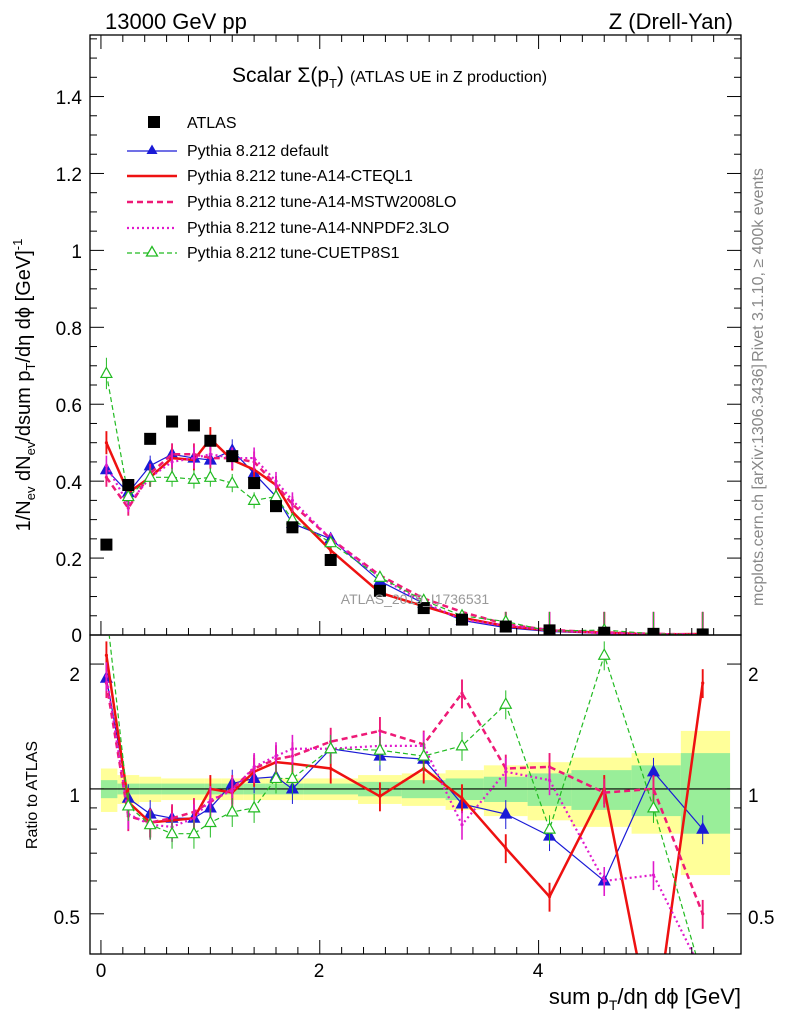 The height and width of the screenshot is (1029, 786). What do you see at coordinates (753, 796) in the screenshot?
I see `ratio-y-tick-label-right: 1` at bounding box center [753, 796].